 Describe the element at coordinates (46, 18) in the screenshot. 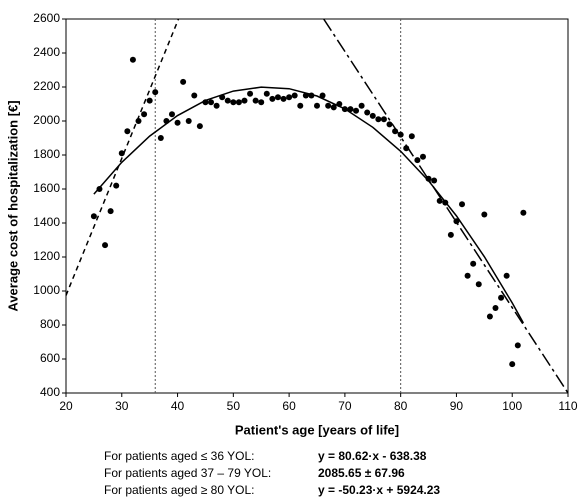

I see `y-tick-label: 2600` at that location.